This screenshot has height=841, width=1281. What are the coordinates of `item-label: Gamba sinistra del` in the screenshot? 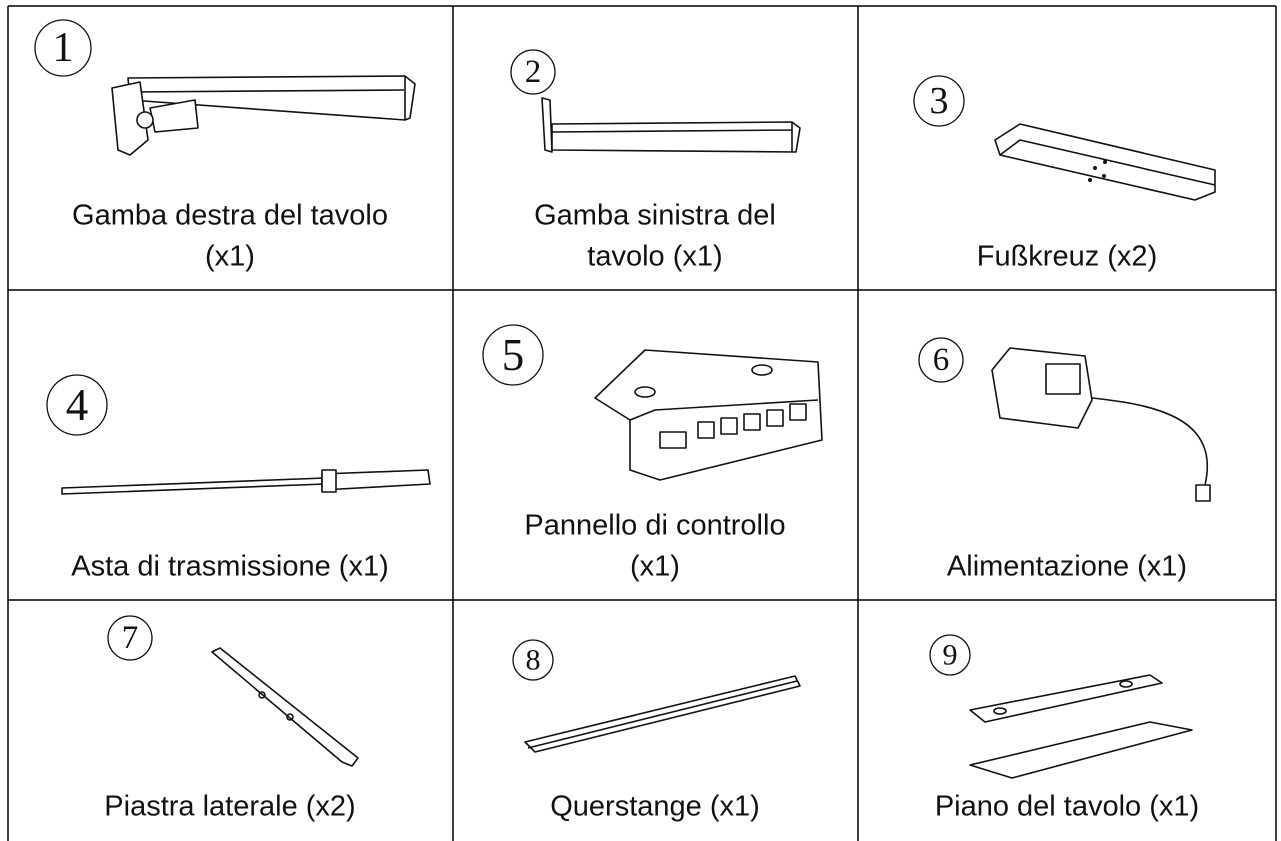 It's located at (655, 216).